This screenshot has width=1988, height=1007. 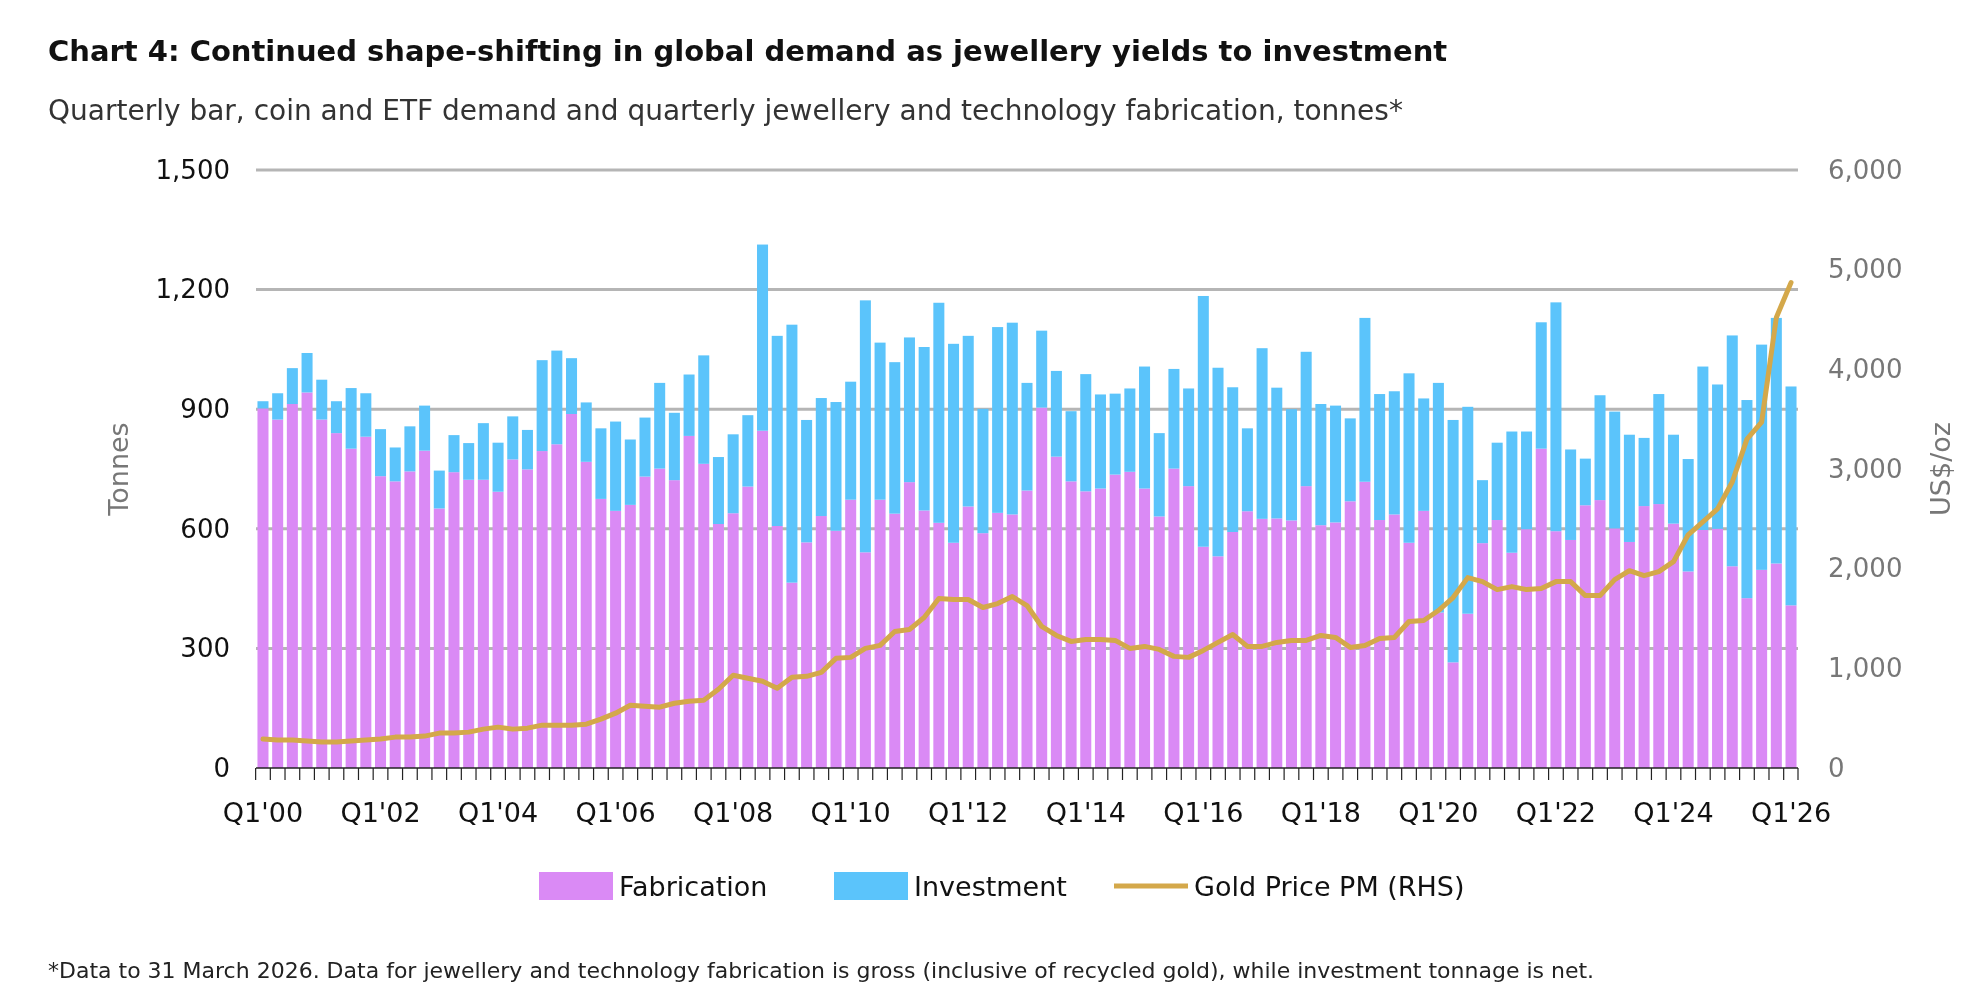 What do you see at coordinates (1556, 812) in the screenshot?
I see `x-tick-label: Q1'22` at bounding box center [1556, 812].